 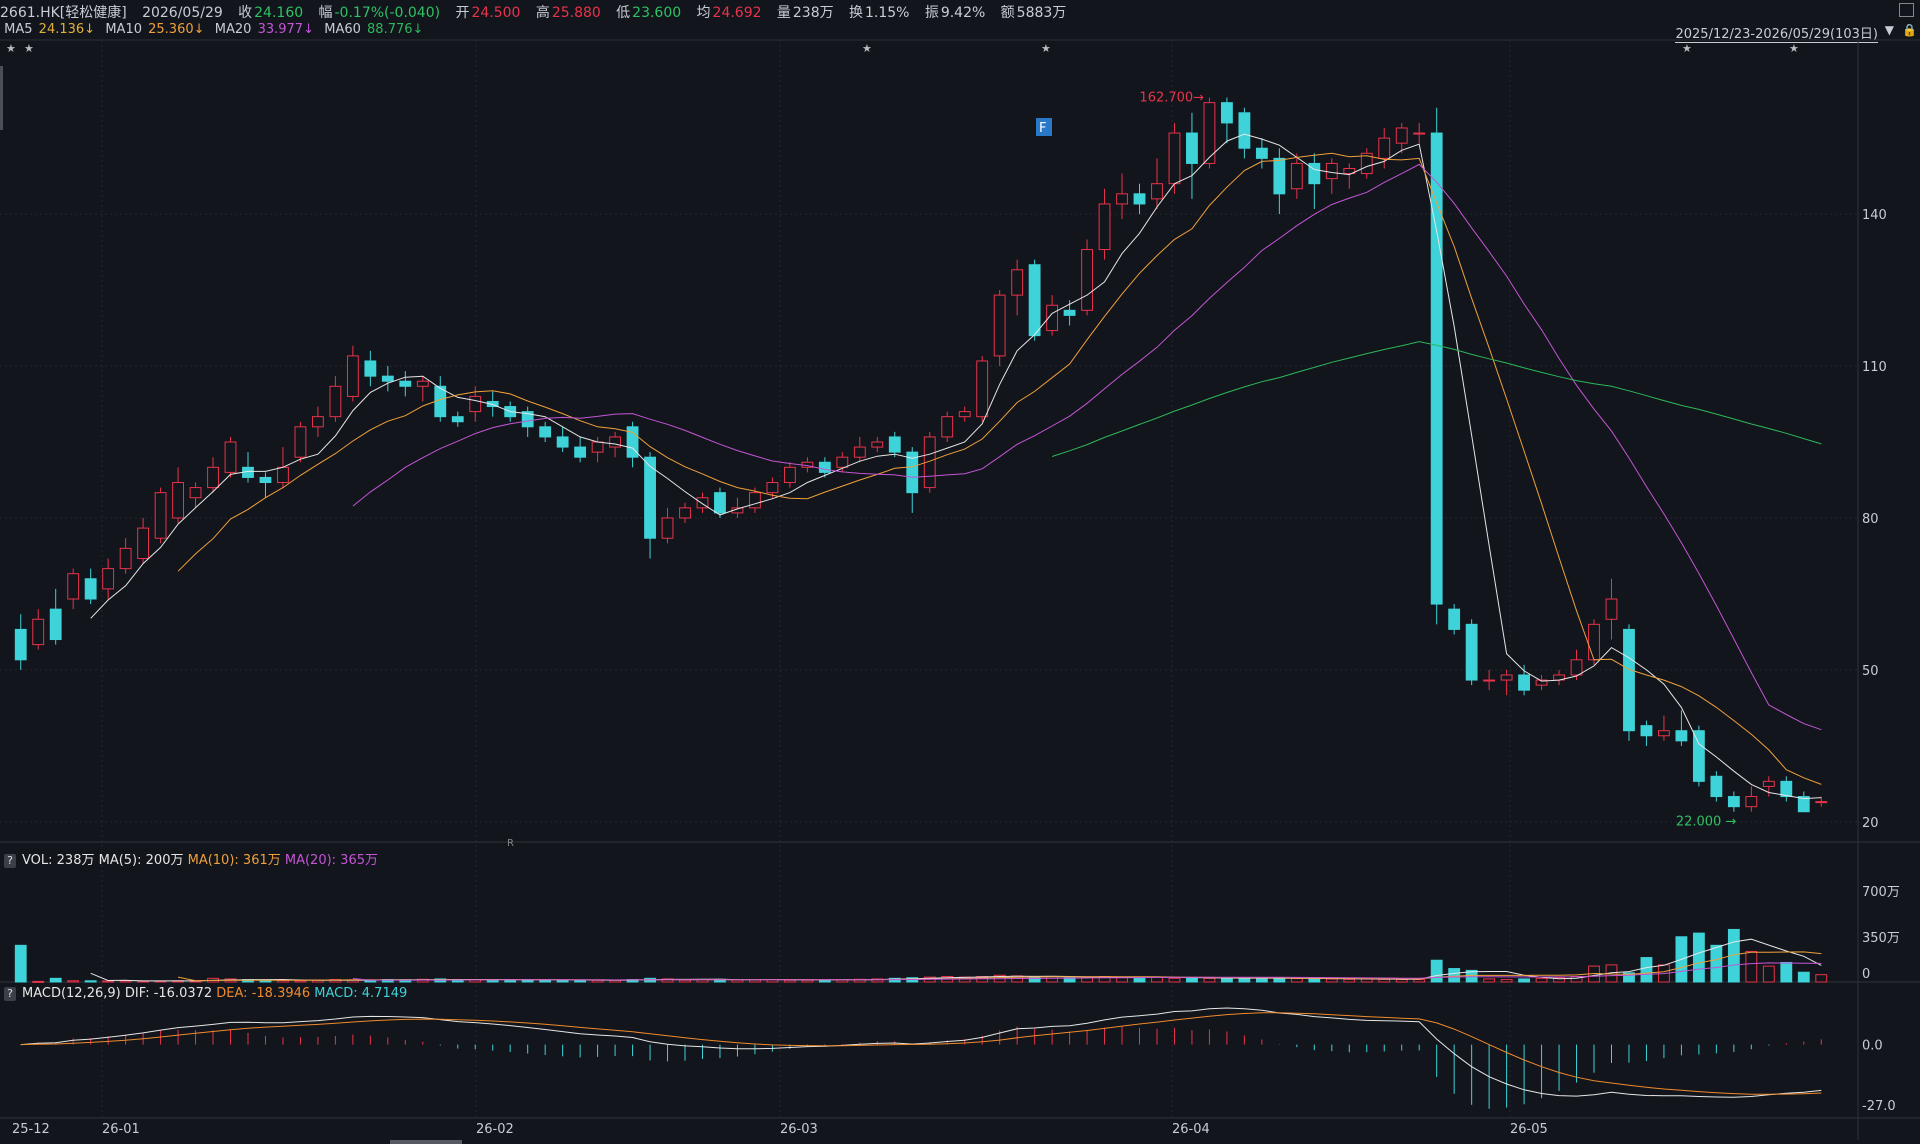 What do you see at coordinates (285, 29) in the screenshot?
I see `ma20-value: 33.977↓` at bounding box center [285, 29].